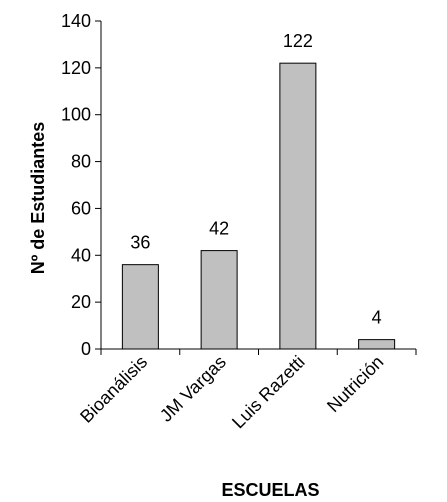 The height and width of the screenshot is (502, 447). What do you see at coordinates (81, 162) in the screenshot?
I see `y-tick-label: 80` at bounding box center [81, 162].